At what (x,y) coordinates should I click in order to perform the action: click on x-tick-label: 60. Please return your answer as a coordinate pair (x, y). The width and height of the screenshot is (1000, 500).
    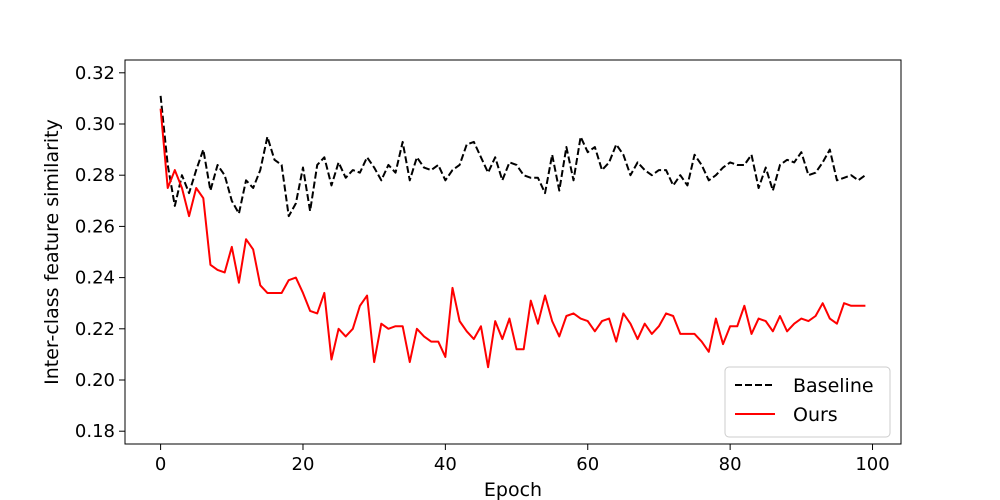
    Looking at the image, I should click on (587, 464).